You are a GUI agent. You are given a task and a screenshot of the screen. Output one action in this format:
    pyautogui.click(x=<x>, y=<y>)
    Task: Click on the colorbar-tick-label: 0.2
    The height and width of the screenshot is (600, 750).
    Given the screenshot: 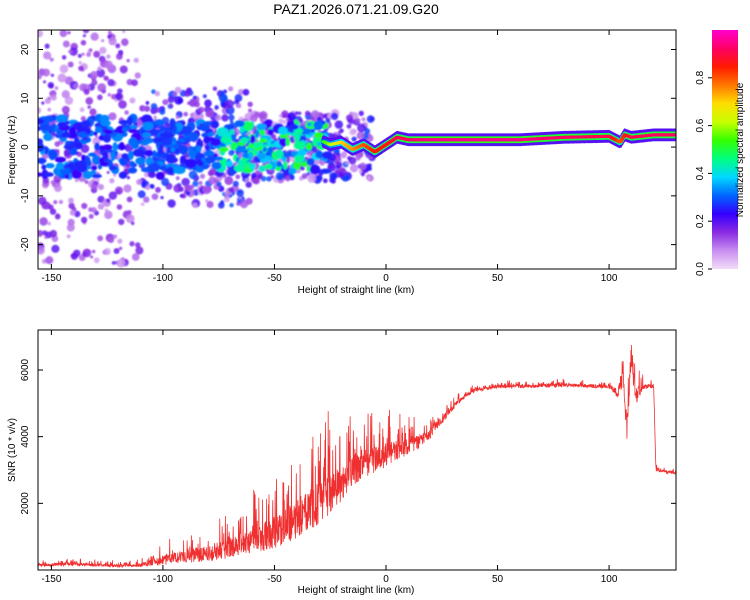 What is the action you would take?
    pyautogui.click(x=700, y=221)
    